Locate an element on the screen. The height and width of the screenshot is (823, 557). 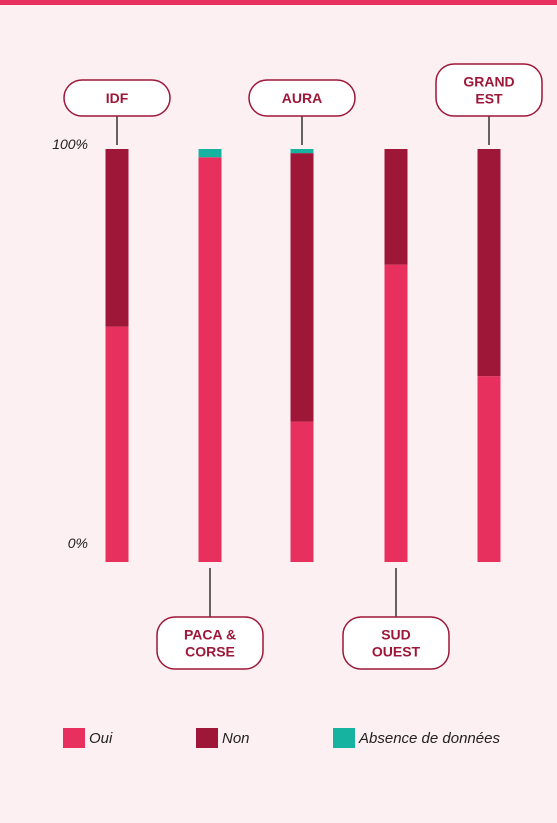
region-label-line-2-0: AURA is located at coordinates (302, 98).